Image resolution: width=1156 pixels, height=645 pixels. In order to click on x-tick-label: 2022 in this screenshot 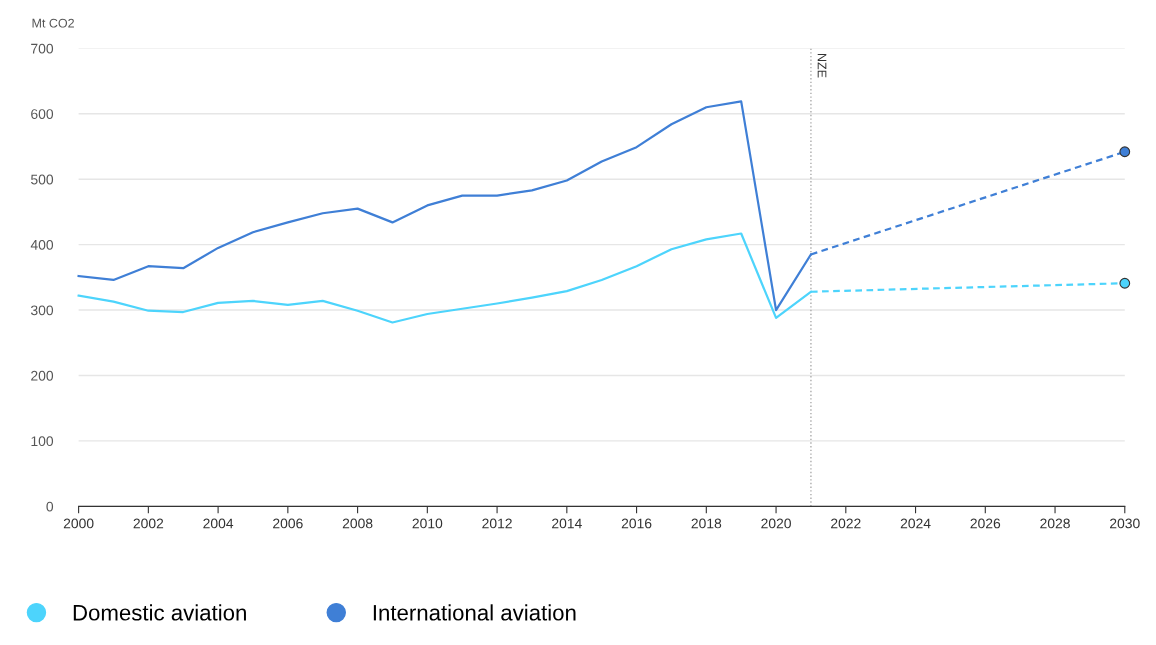, I will do `click(846, 523)`.